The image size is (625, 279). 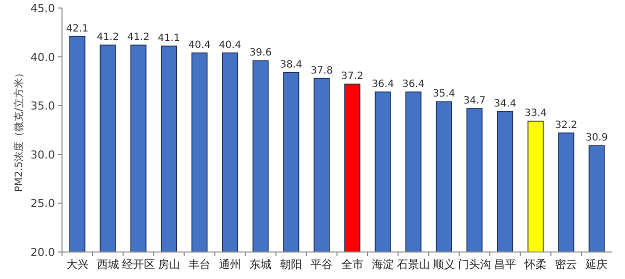 I want to click on x-tick-label: 昌平, so click(x=505, y=264).